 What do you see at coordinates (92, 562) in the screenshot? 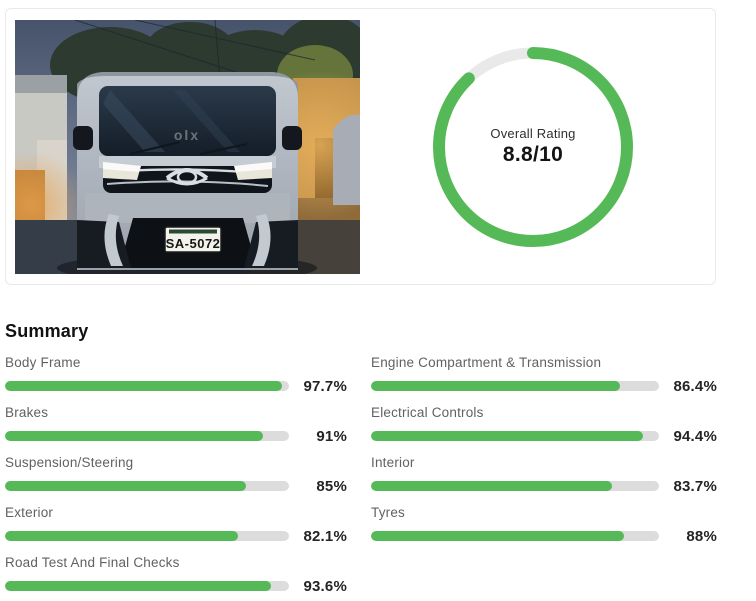
I see `summary-category-label: Road Test And Final Checks` at bounding box center [92, 562].